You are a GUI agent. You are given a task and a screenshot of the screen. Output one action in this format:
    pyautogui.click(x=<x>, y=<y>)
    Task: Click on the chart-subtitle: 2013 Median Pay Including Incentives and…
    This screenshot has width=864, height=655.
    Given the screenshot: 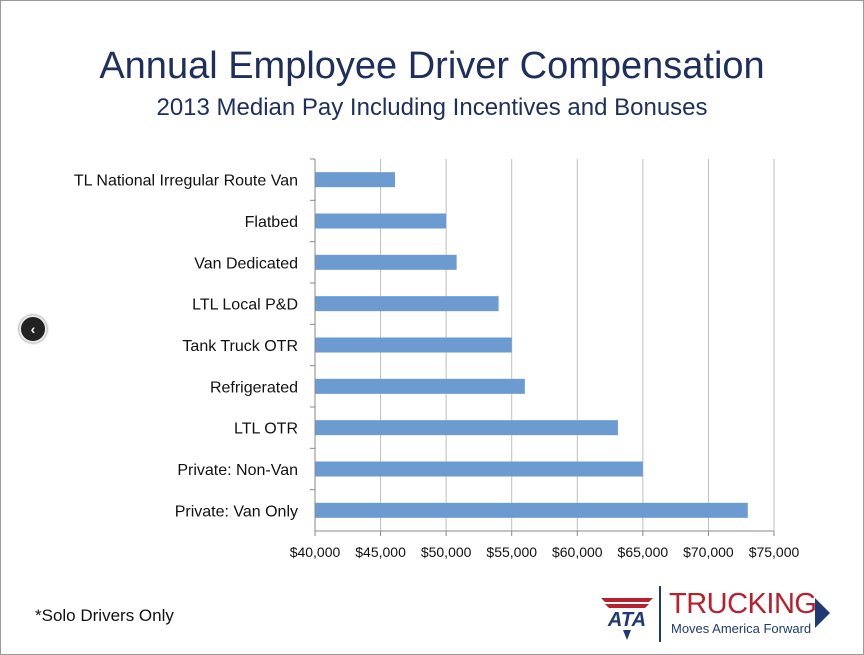 What is the action you would take?
    pyautogui.click(x=432, y=107)
    